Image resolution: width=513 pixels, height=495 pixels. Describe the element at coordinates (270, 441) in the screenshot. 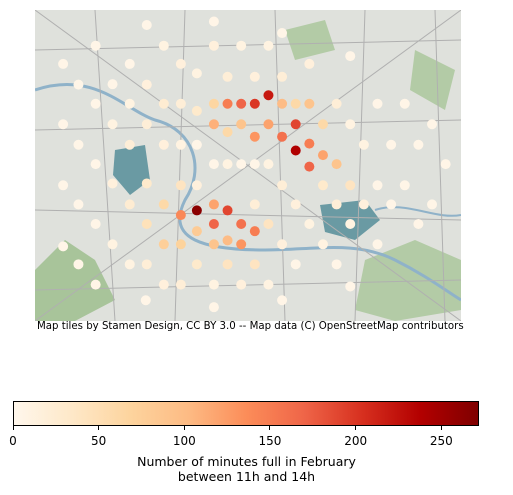

I see `colorbar-tick-label: 150` at that location.